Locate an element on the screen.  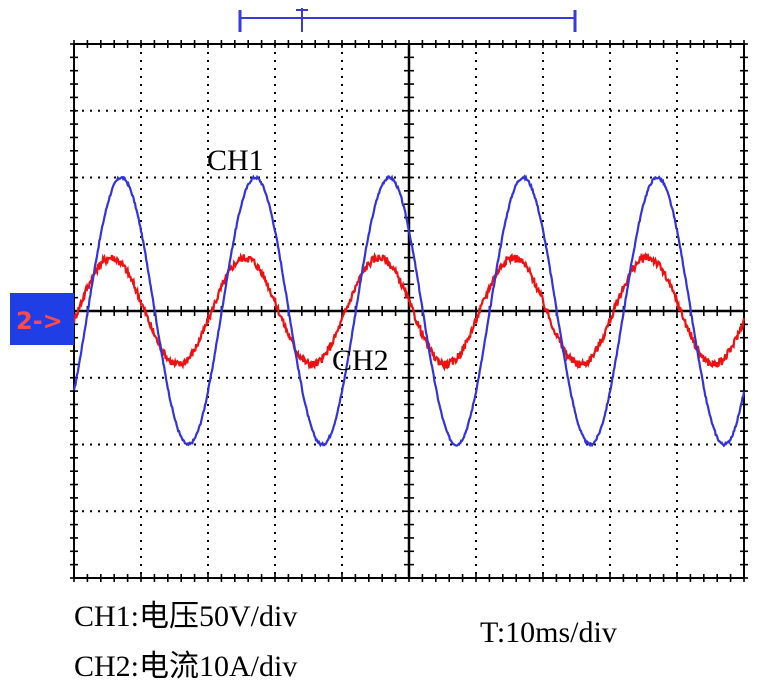
ch2-scale-caption: CH2:电流10A/div is located at coordinates (186, 666).